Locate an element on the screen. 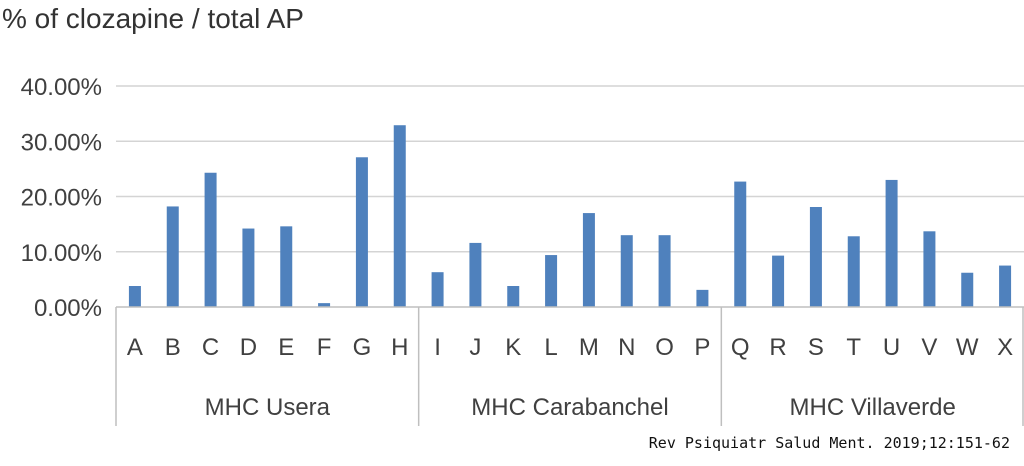  bar-N is located at coordinates (626, 271).